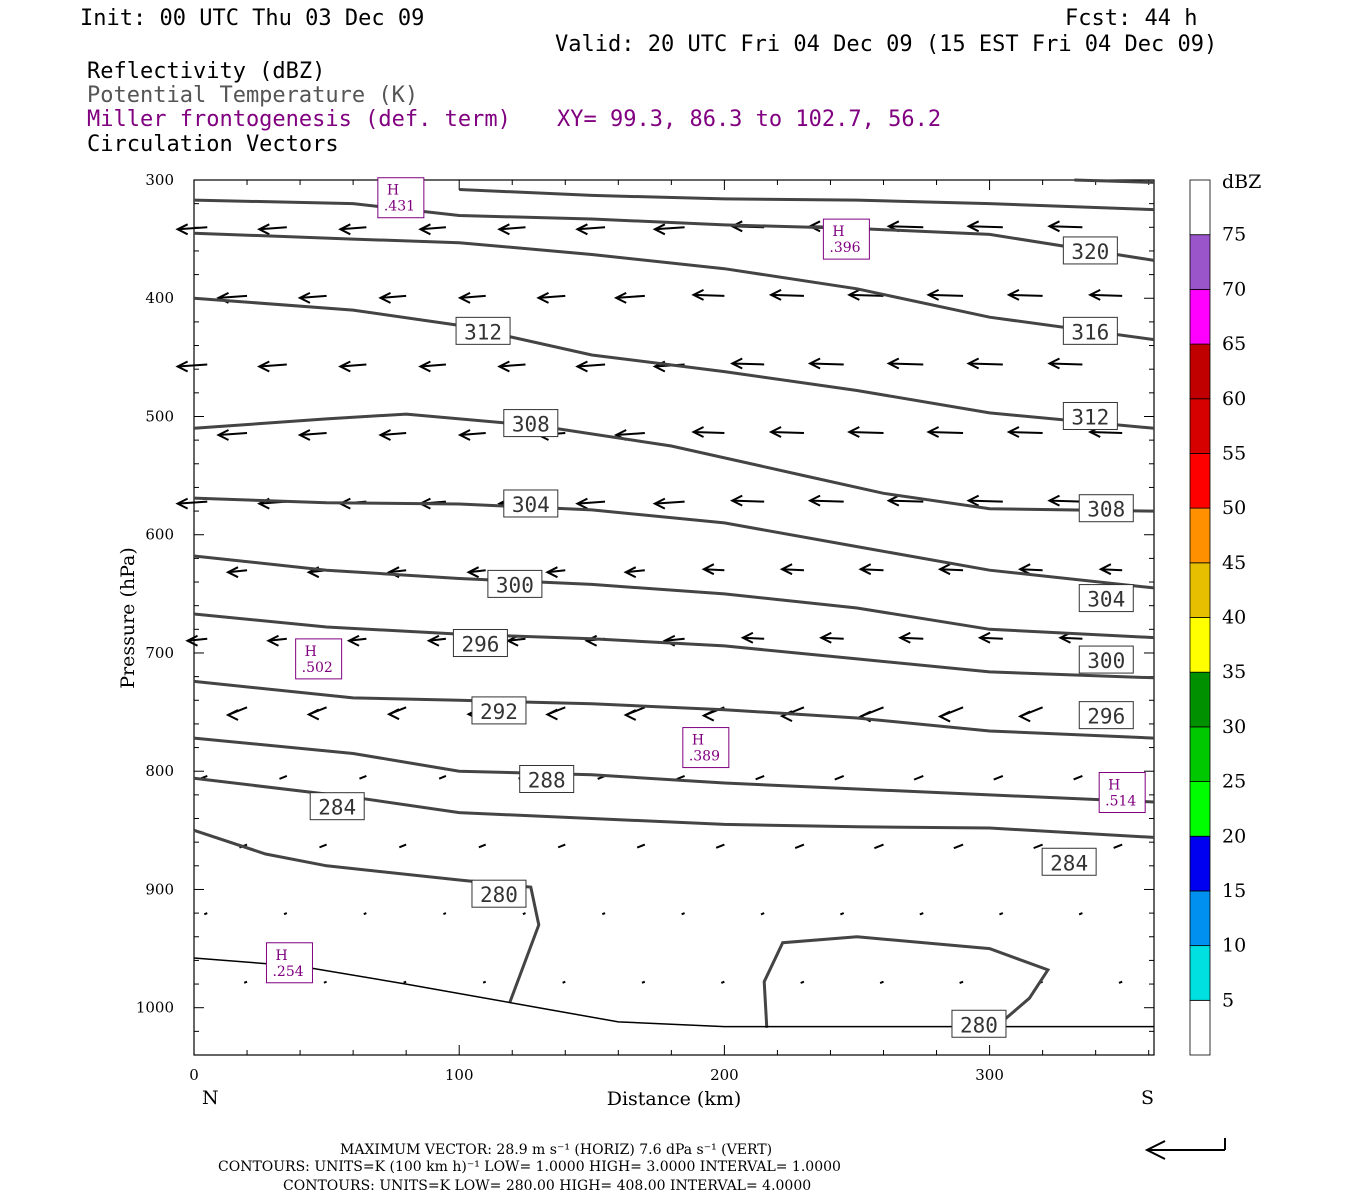 The height and width of the screenshot is (1200, 1350). Describe the element at coordinates (1241, 182) in the screenshot. I see `colorbar-unit: dBZ` at that location.